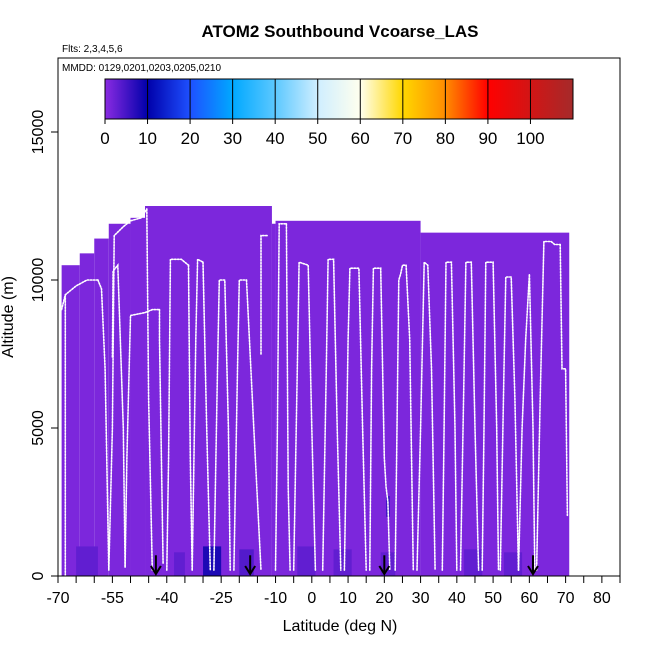 The width and height of the screenshot is (650, 650). What do you see at coordinates (487, 138) in the screenshot?
I see `colorbar-tick-label: 90` at bounding box center [487, 138].